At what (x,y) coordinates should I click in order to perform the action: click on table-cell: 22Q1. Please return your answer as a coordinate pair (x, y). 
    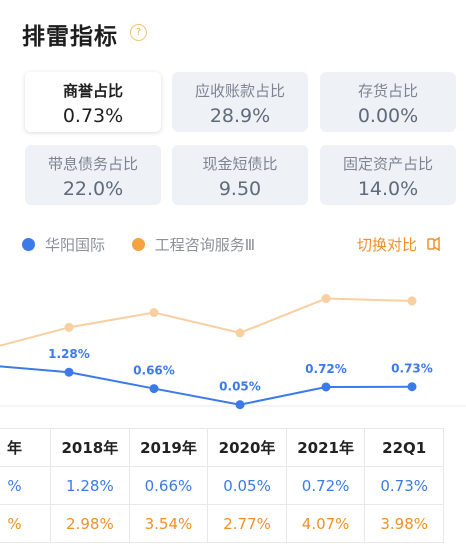
    Looking at the image, I should click on (404, 447).